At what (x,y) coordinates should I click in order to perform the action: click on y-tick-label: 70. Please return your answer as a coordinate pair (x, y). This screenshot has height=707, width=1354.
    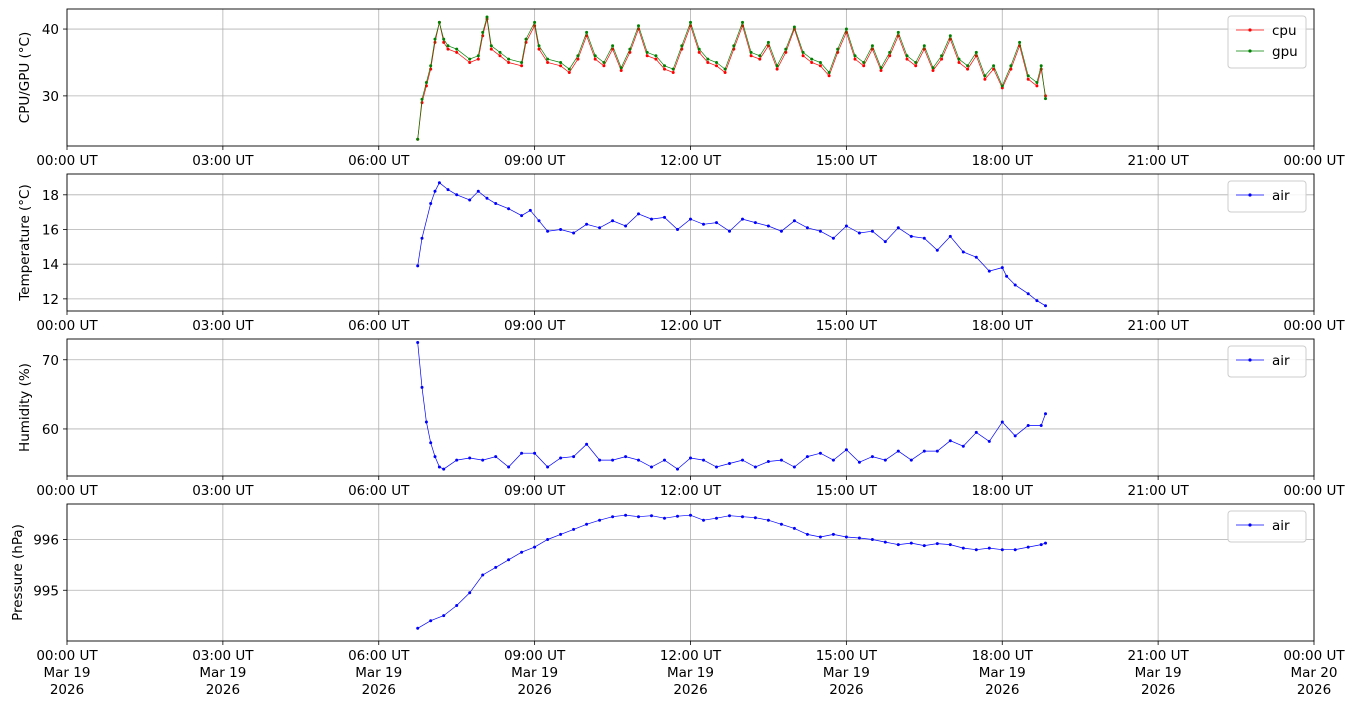
    Looking at the image, I should click on (50, 361).